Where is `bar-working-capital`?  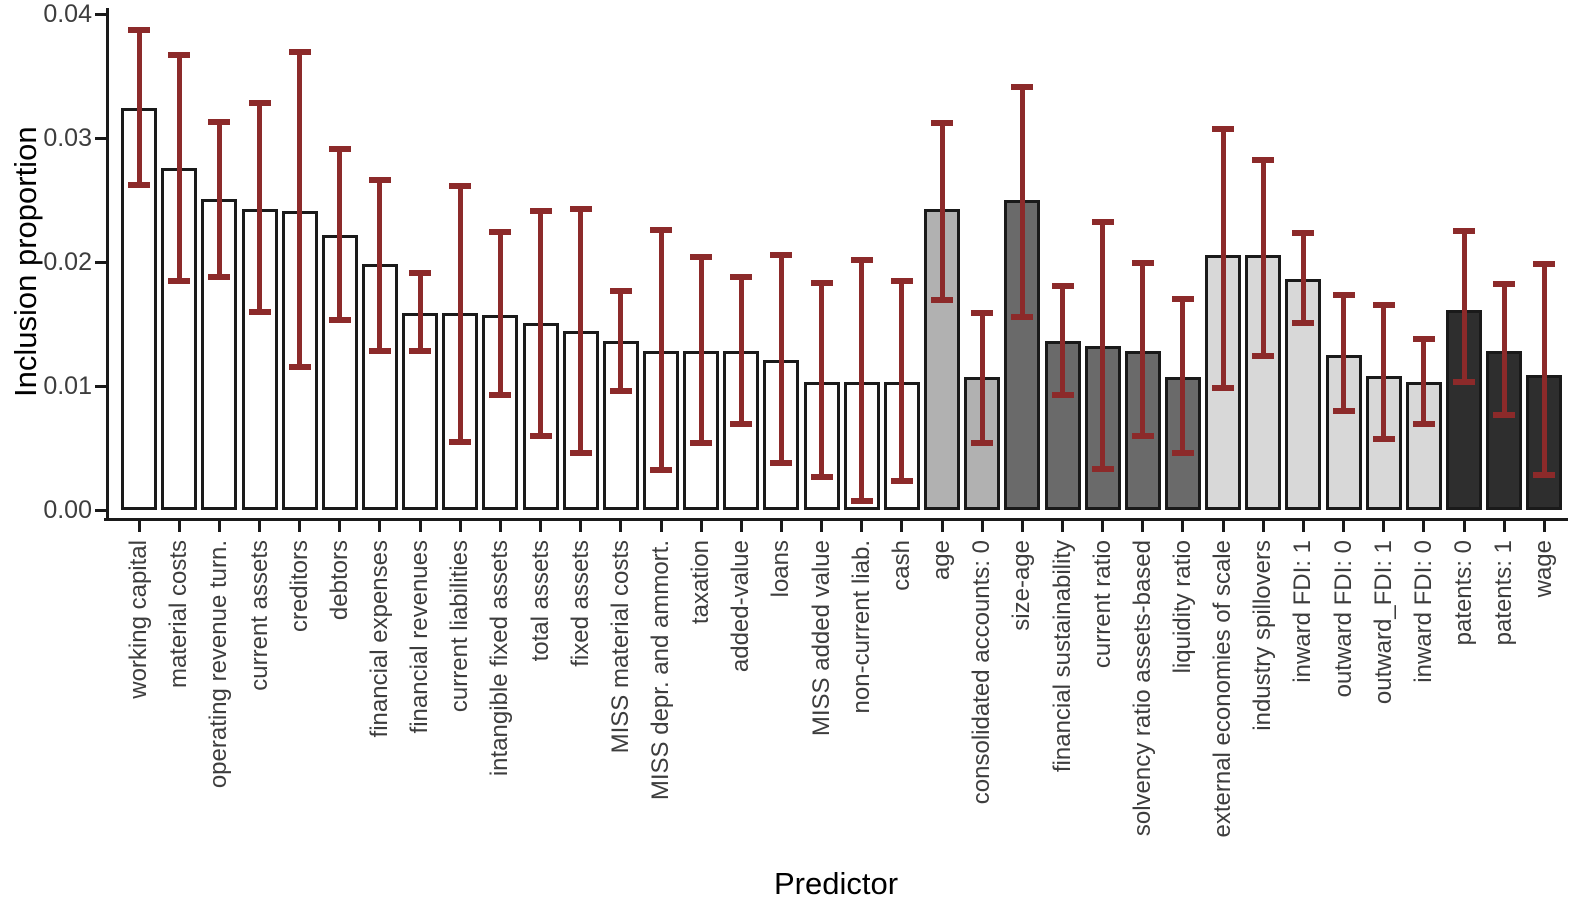 bar-working-capital is located at coordinates (139, 309).